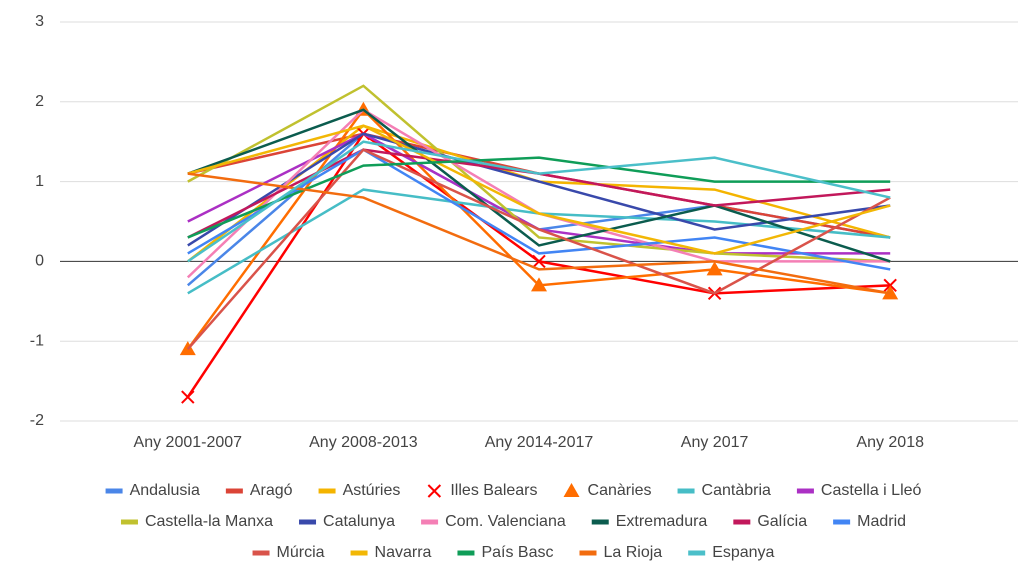 This screenshot has width=1027, height=570. What do you see at coordinates (37, 420) in the screenshot?
I see `y-tick-label: -2` at bounding box center [37, 420].